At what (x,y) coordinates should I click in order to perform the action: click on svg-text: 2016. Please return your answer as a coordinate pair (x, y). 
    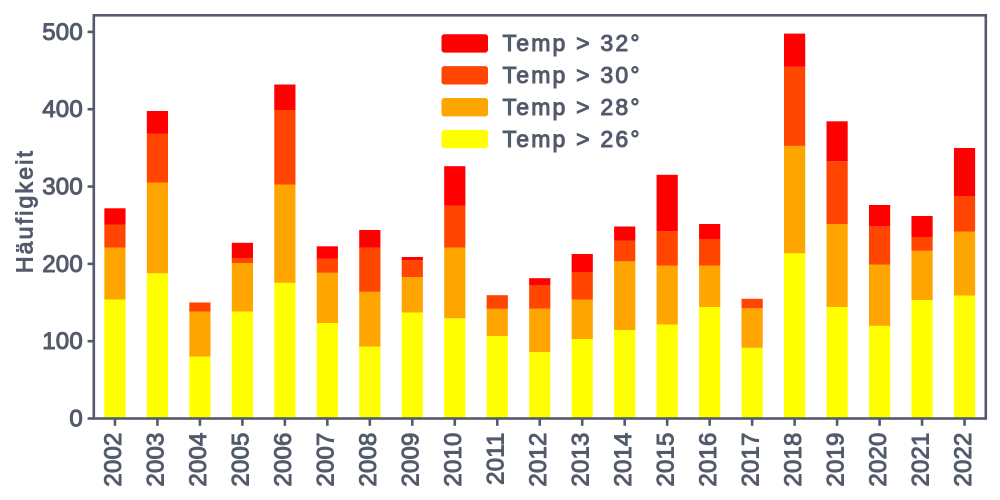
    Looking at the image, I should click on (708, 459).